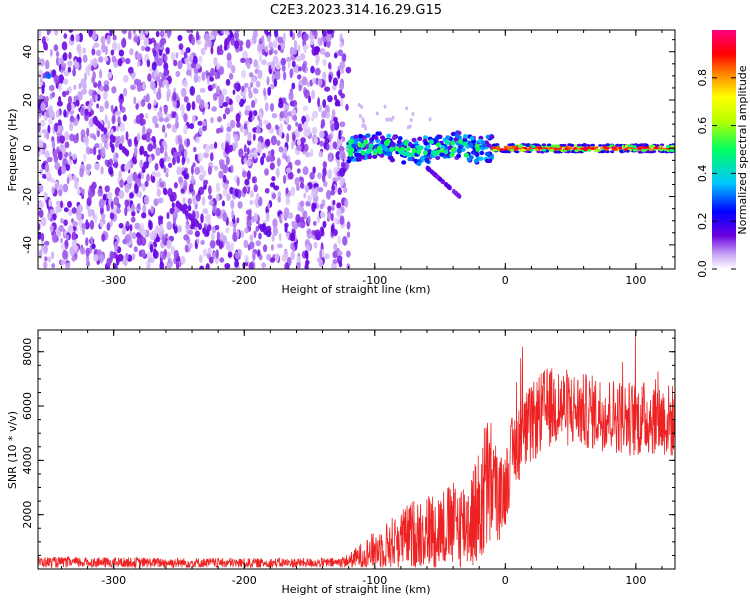 This screenshot has width=750, height=600. I want to click on colorbar-label: Normalized spectral amplitude, so click(742, 149).